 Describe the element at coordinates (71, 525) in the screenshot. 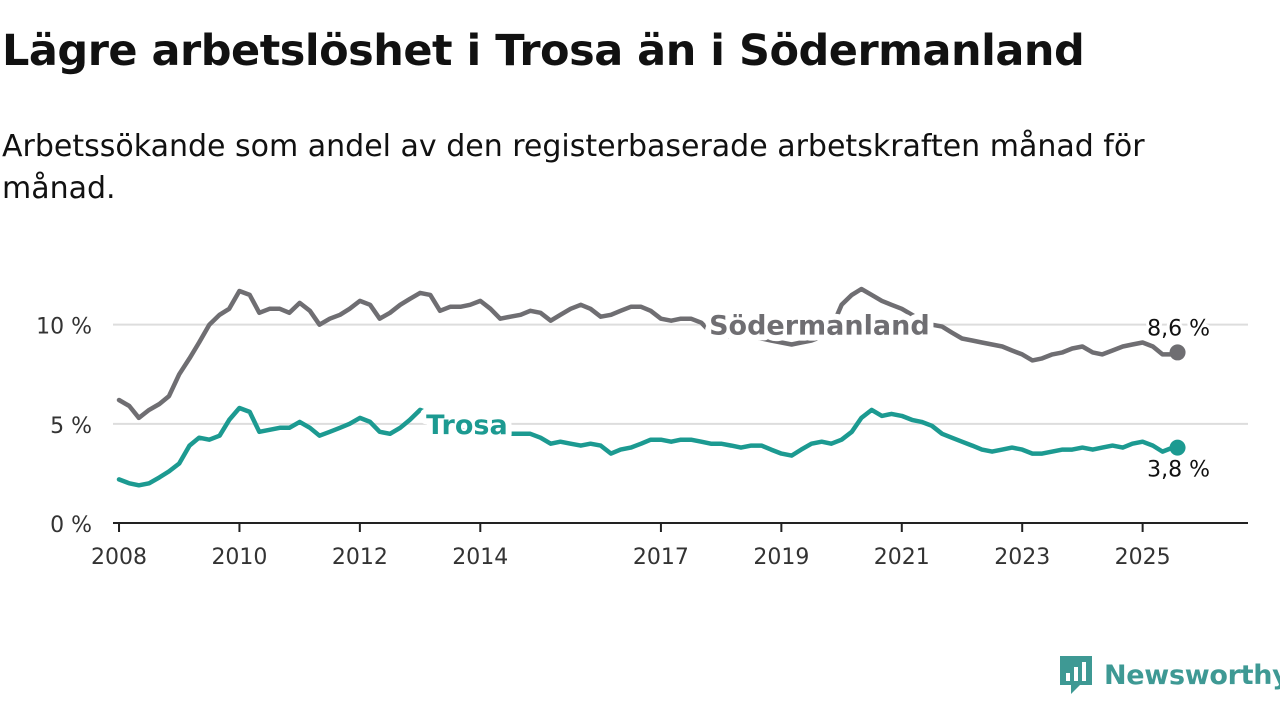

I see `y-tick-label: 0 %` at that location.